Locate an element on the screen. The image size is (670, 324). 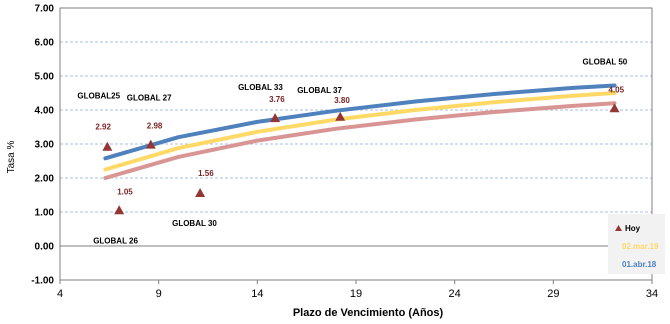
legend: Hoy 02.mar.19 01.abr.18 is located at coordinates (636, 244).